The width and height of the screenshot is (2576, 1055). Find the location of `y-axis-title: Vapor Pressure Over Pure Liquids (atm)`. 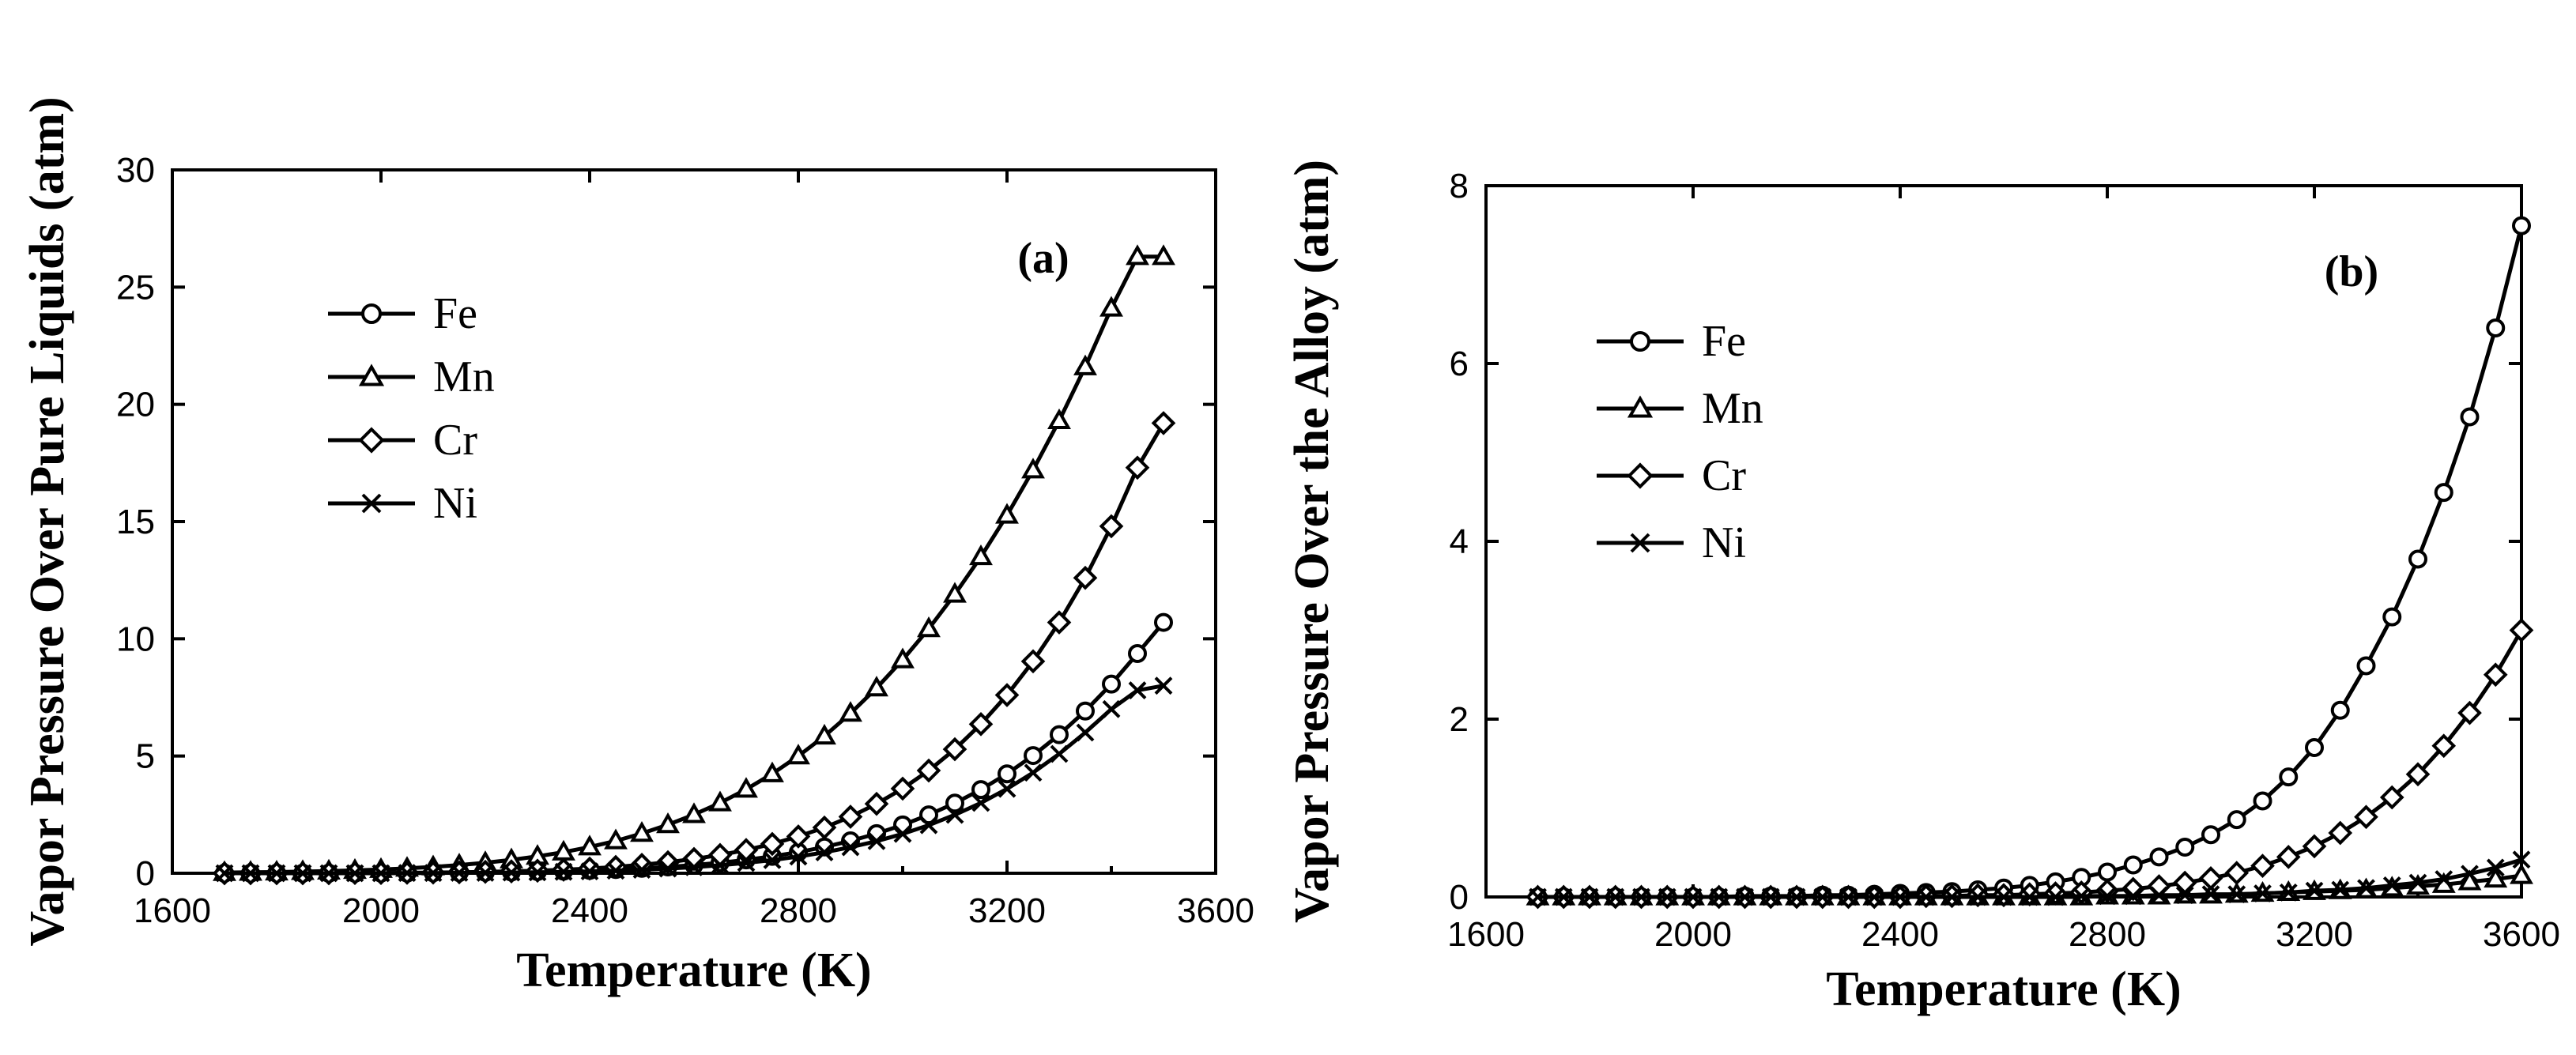

y-axis-title: Vapor Pressure Over Pure Liquids (atm) is located at coordinates (47, 521).